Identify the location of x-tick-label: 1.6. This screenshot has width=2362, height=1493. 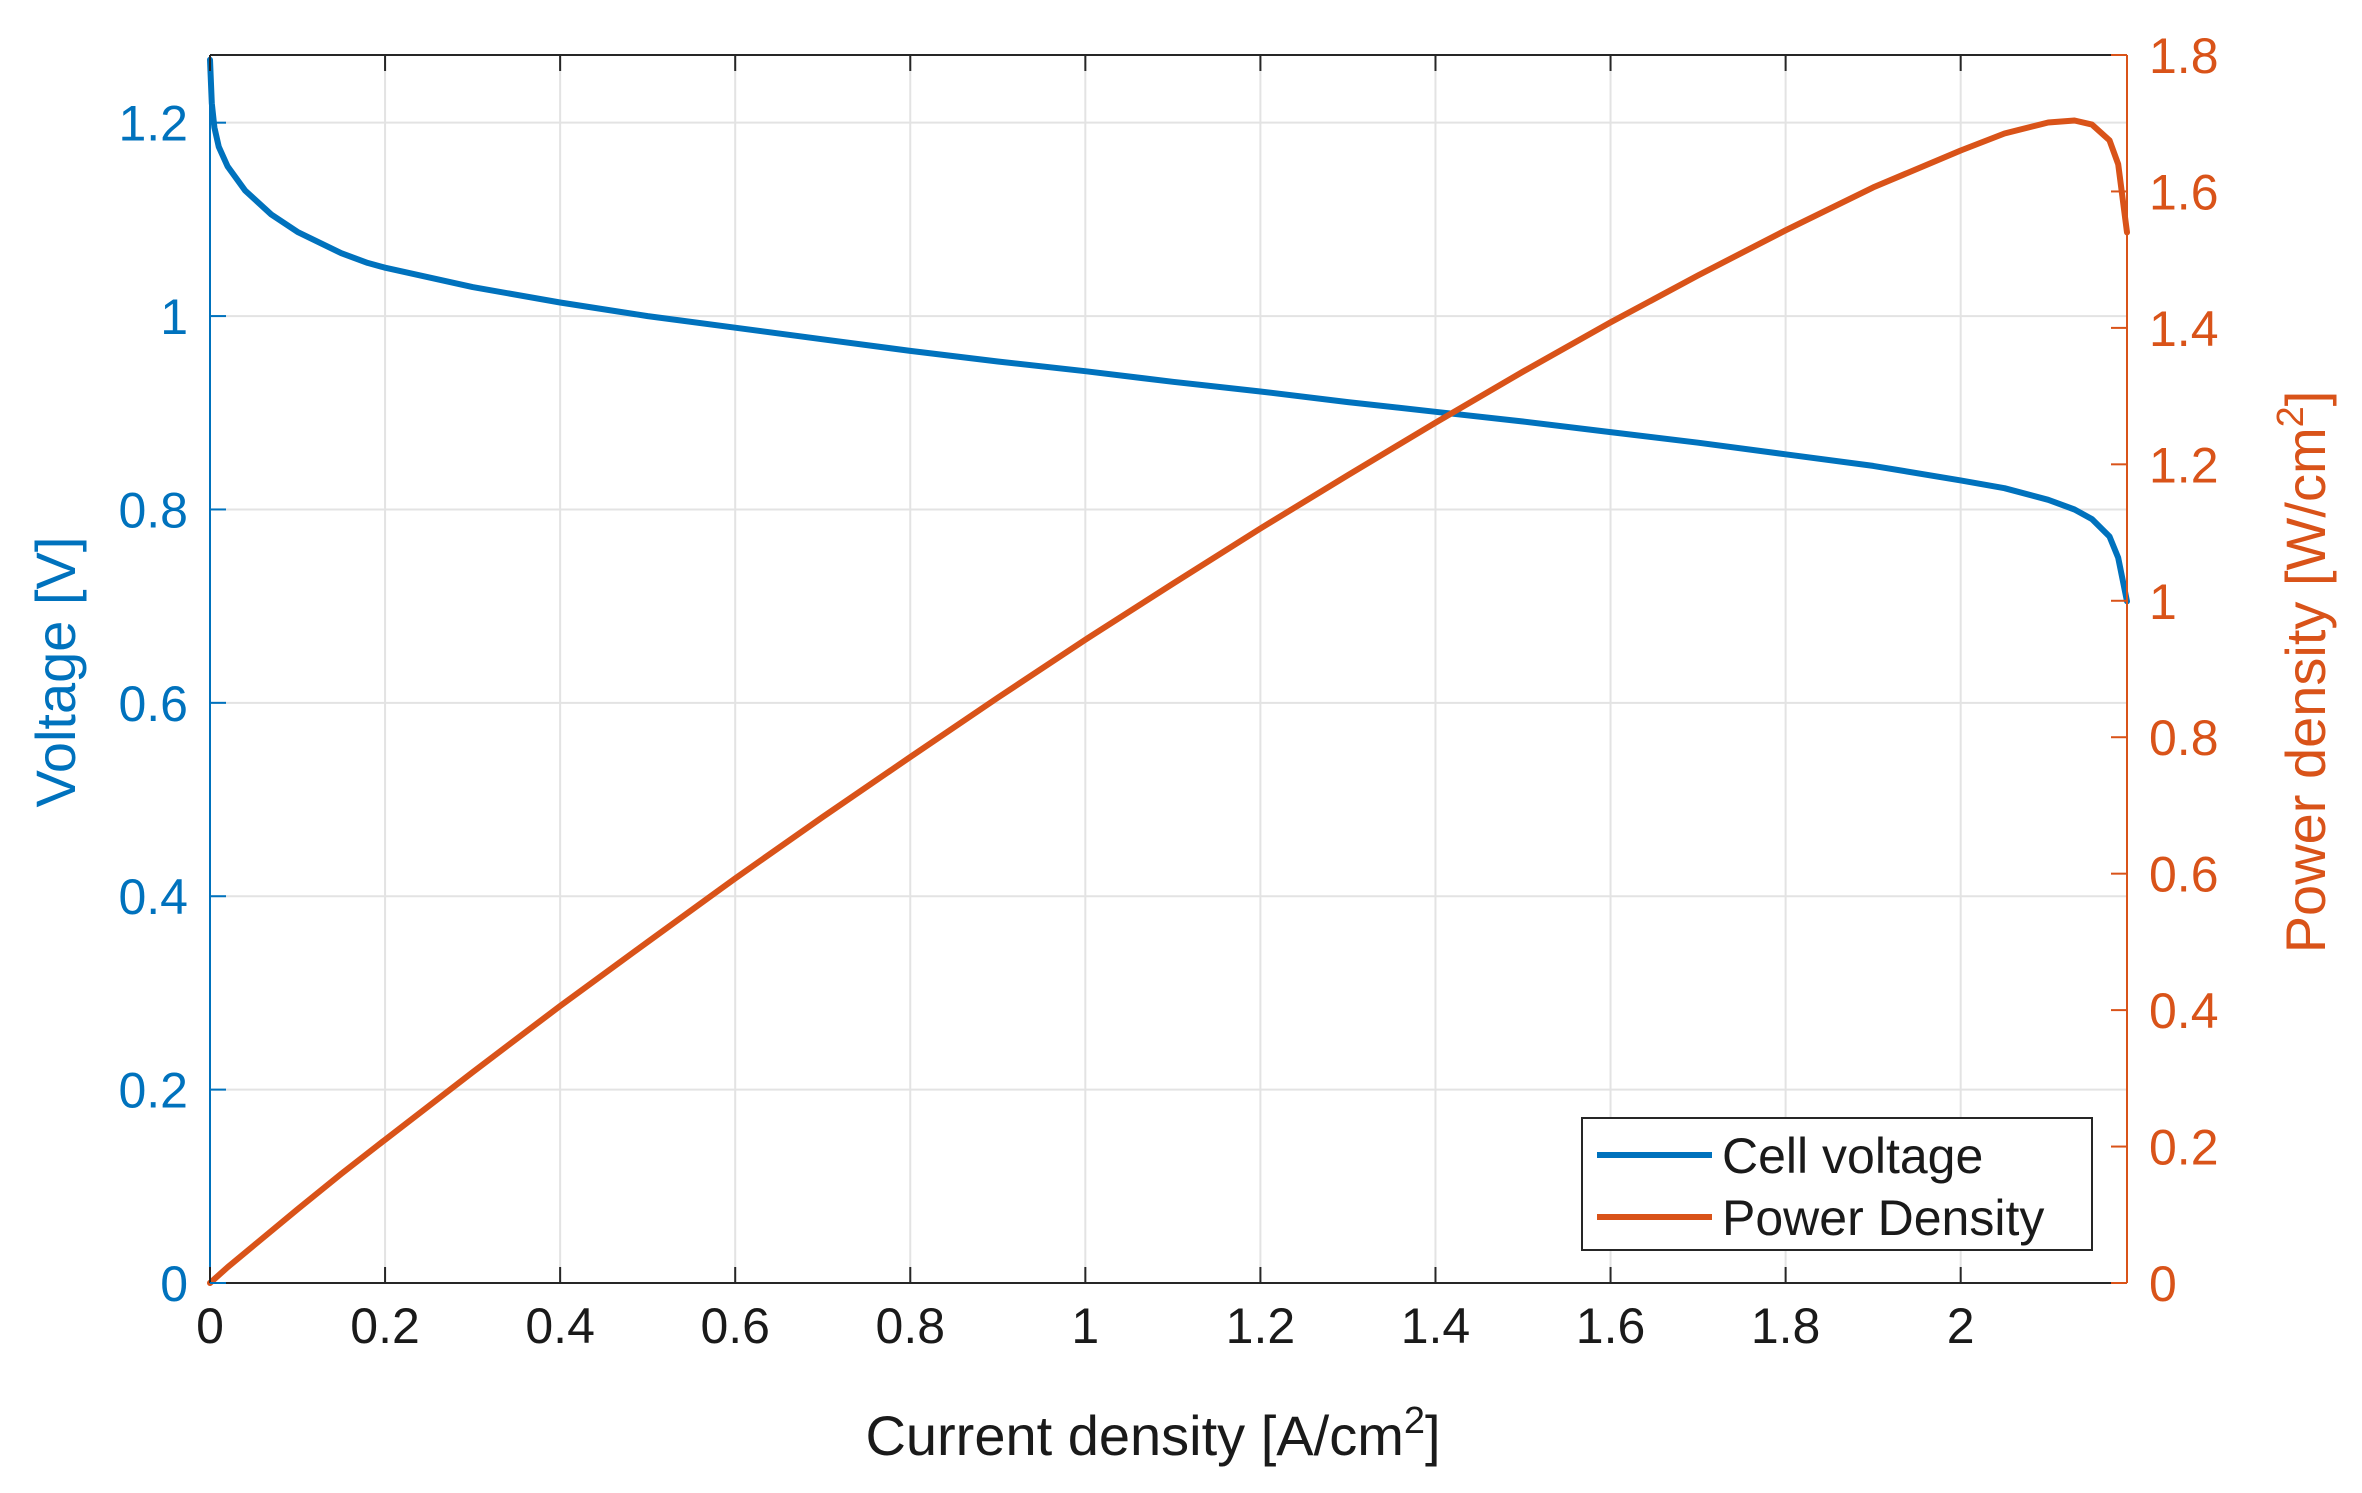
(1611, 1326).